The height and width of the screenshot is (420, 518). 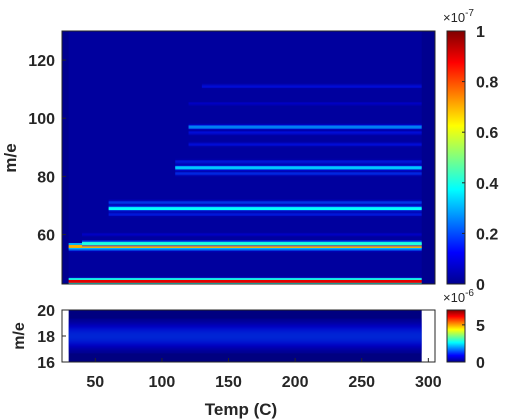 I want to click on sub-colorbar-gradient, so click(x=456, y=336).